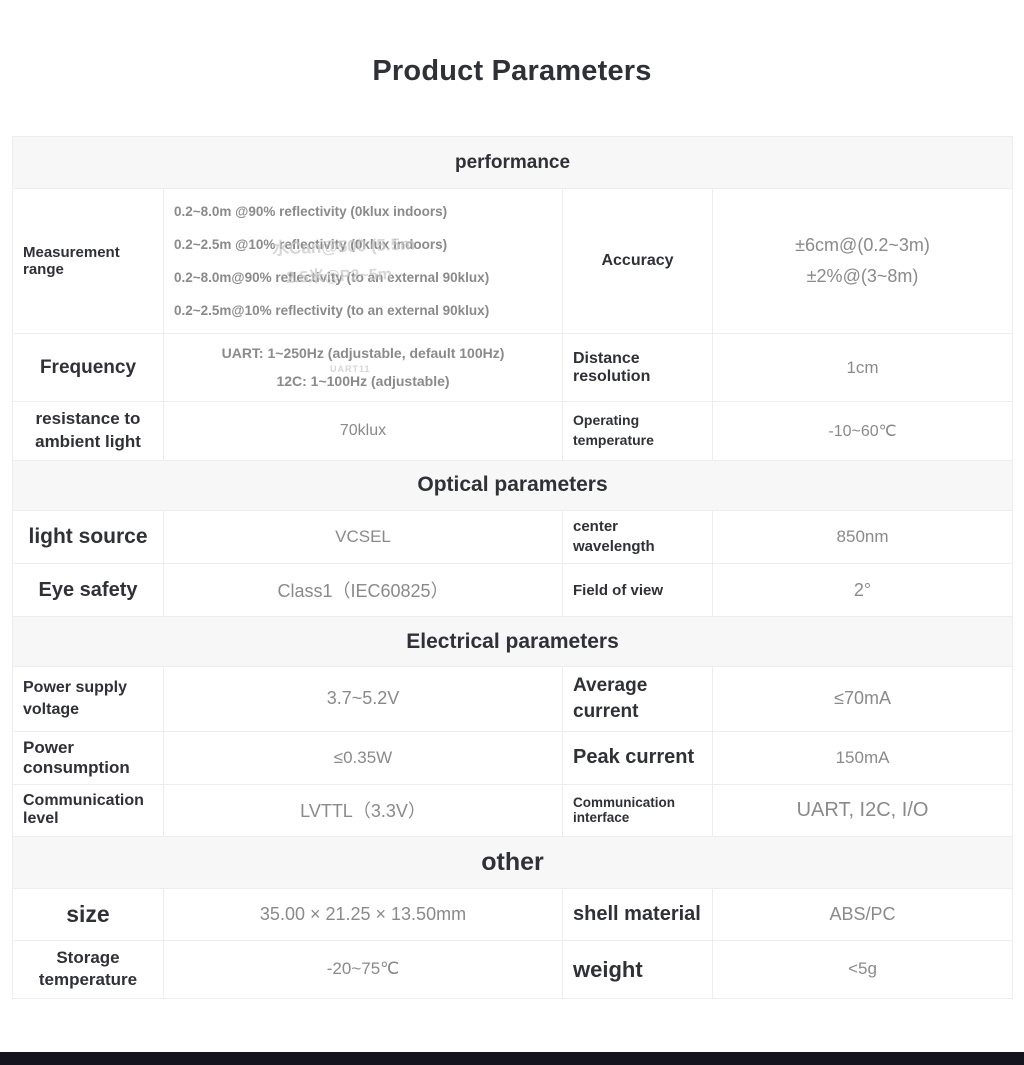 The image size is (1024, 1065). What do you see at coordinates (363, 969) in the screenshot?
I see `row-value-storage-temperature: -20~75℃` at bounding box center [363, 969].